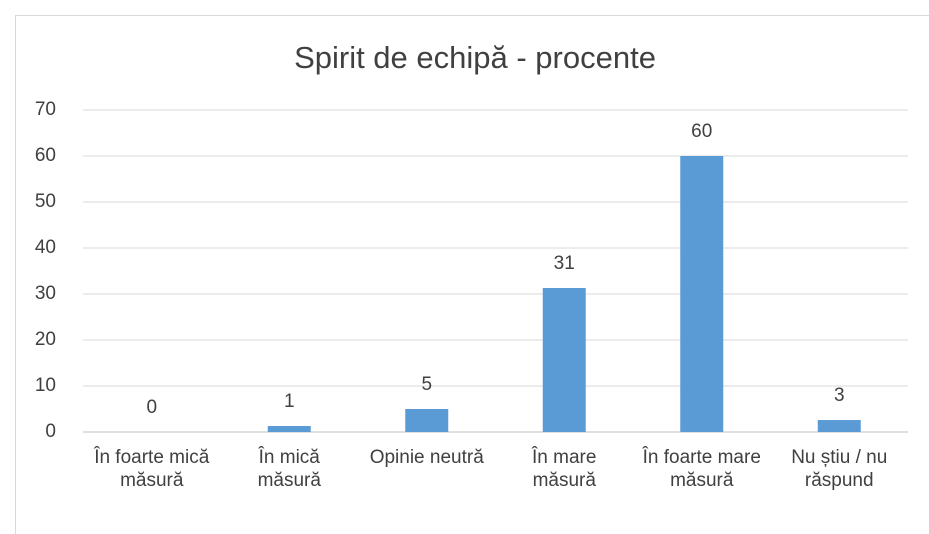  What do you see at coordinates (475, 57) in the screenshot?
I see `chart-title: Spirit de echipă - procente` at bounding box center [475, 57].